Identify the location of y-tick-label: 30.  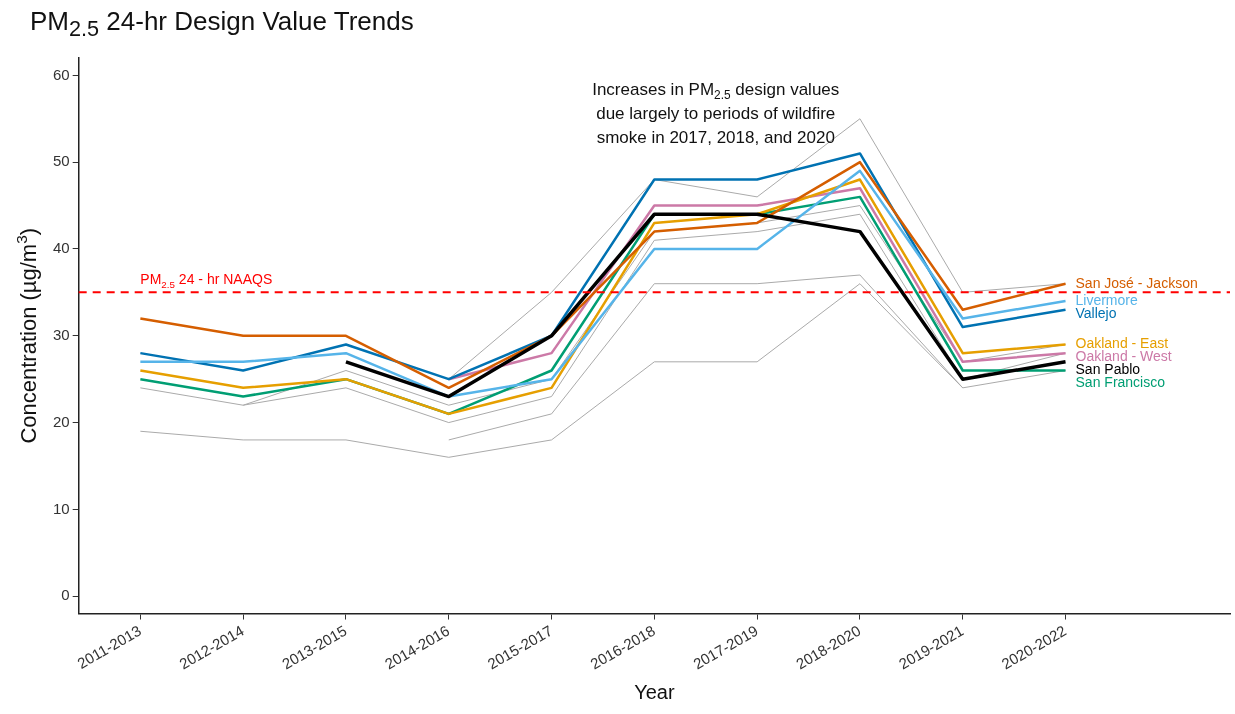
(61, 334).